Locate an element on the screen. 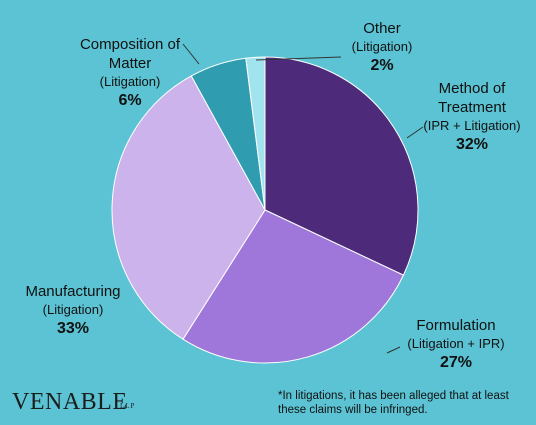  label-other: Other (Litigation) 2% is located at coordinates (382, 47).